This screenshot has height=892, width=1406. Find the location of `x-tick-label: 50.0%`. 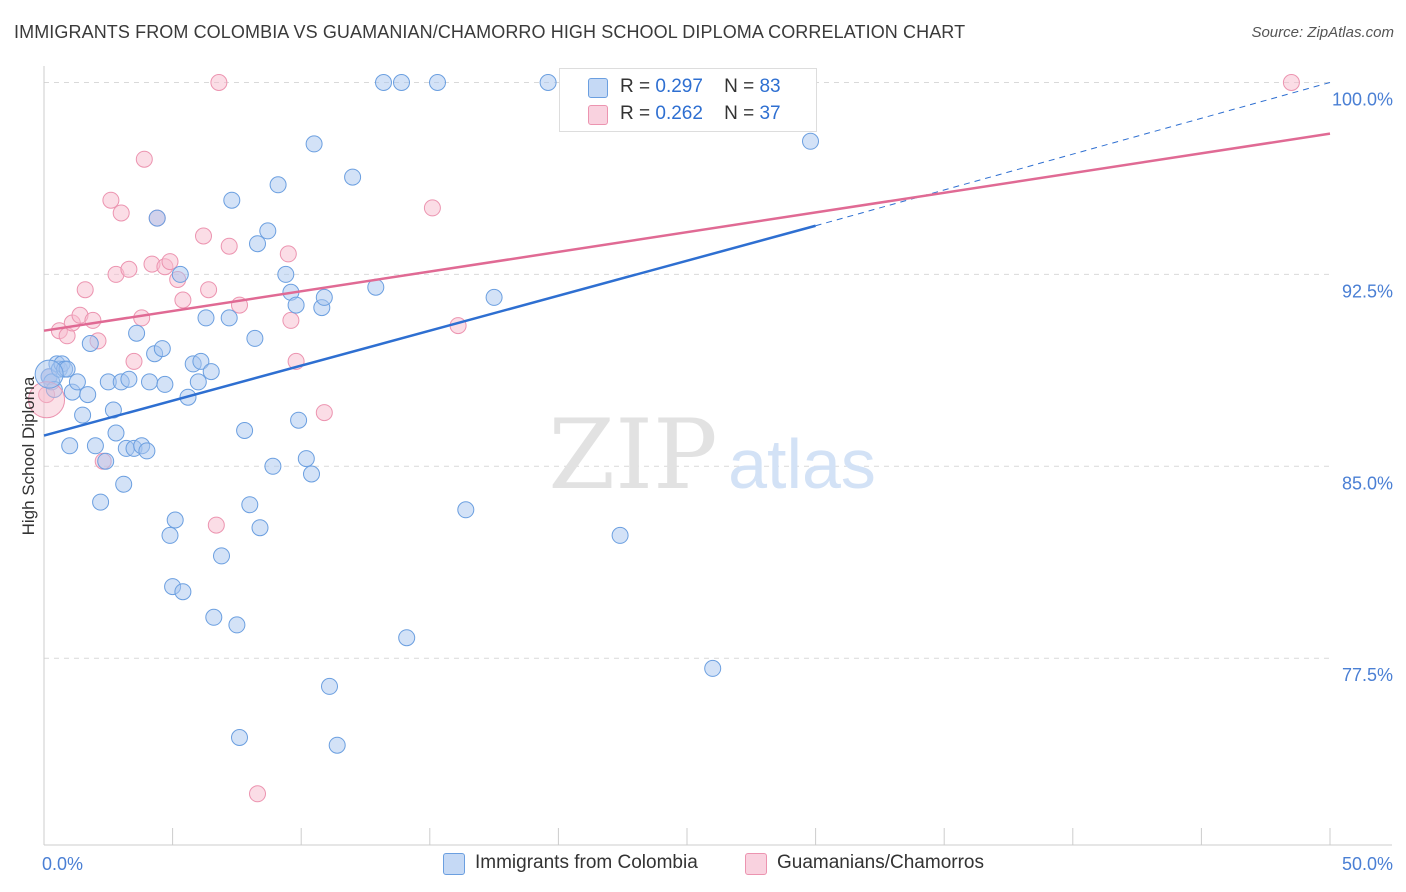

x-tick-label: 50.0% is located at coordinates (1367, 864).